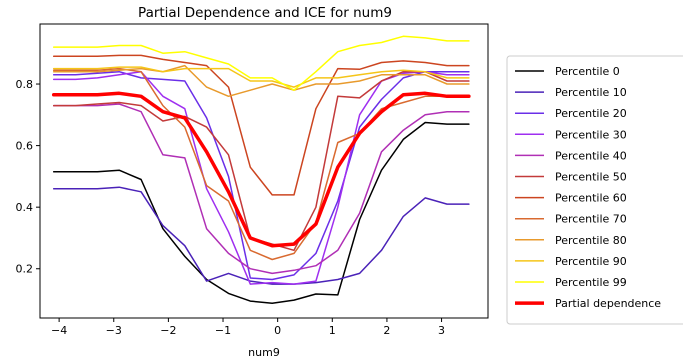 The height and width of the screenshot is (364, 683). I want to click on legend-label-11: Partial dependence, so click(608, 303).